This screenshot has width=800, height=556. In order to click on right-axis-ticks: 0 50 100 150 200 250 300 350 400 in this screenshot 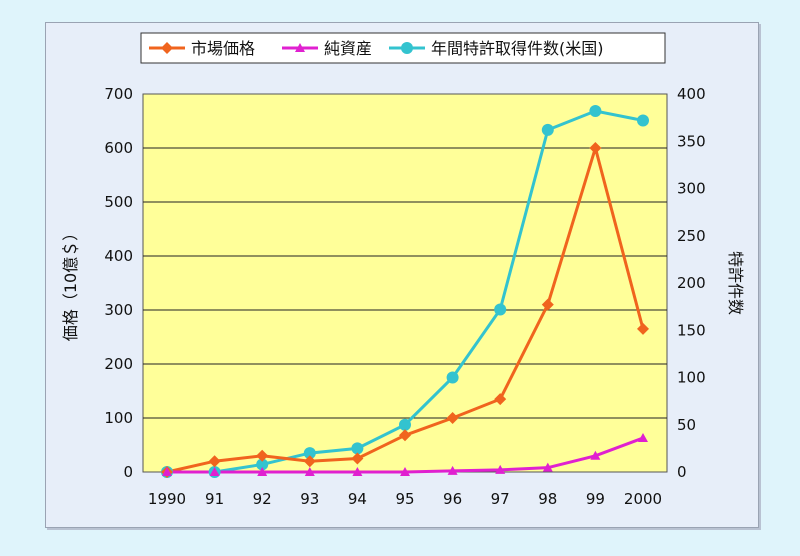, I will do `click(691, 283)`.